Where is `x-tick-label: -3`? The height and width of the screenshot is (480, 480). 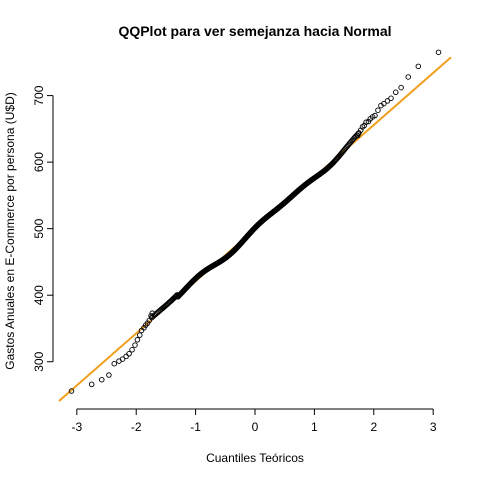 x-tick-label: -3 is located at coordinates (76, 427).